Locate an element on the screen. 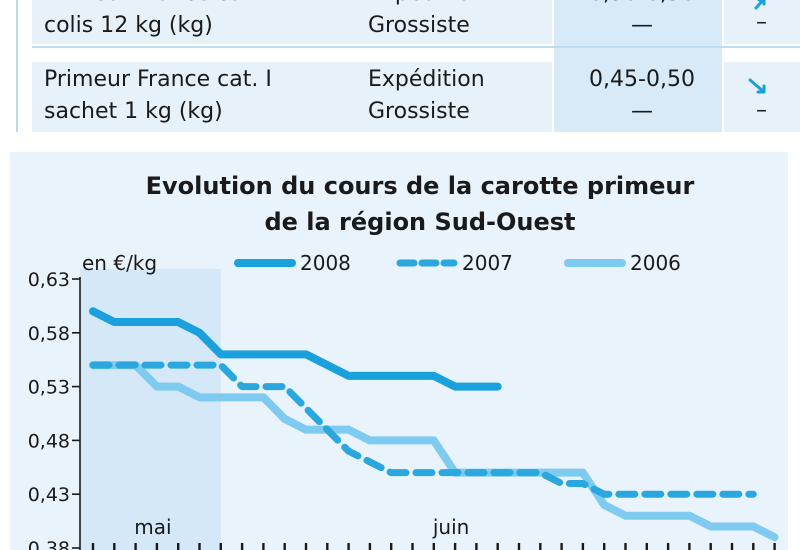  table-left-border is located at coordinates (17, 66).